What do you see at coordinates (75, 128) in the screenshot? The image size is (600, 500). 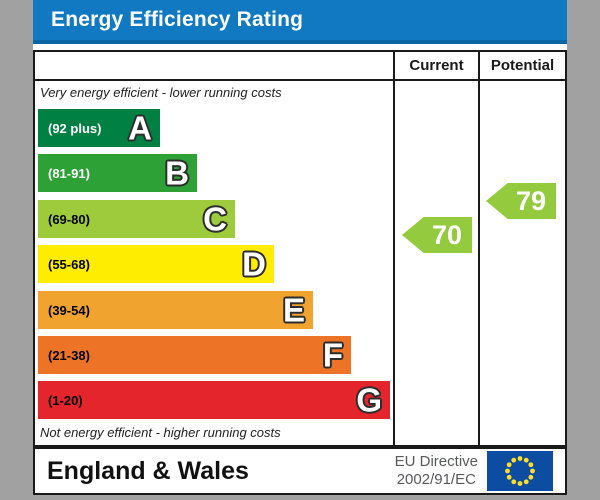 I see `band-range-label: (92 plus)` at bounding box center [75, 128].